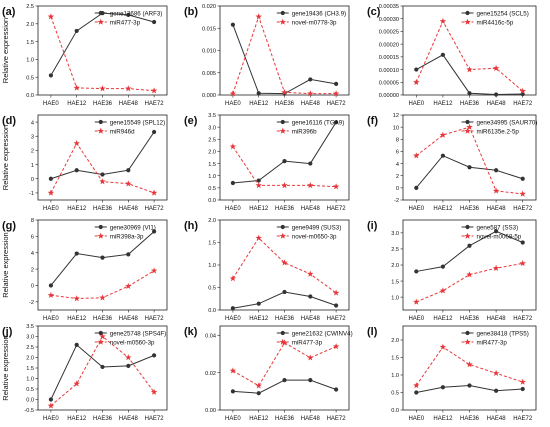  Describe the element at coordinates (9, 121) in the screenshot. I see `panel-label: (d)` at that location.